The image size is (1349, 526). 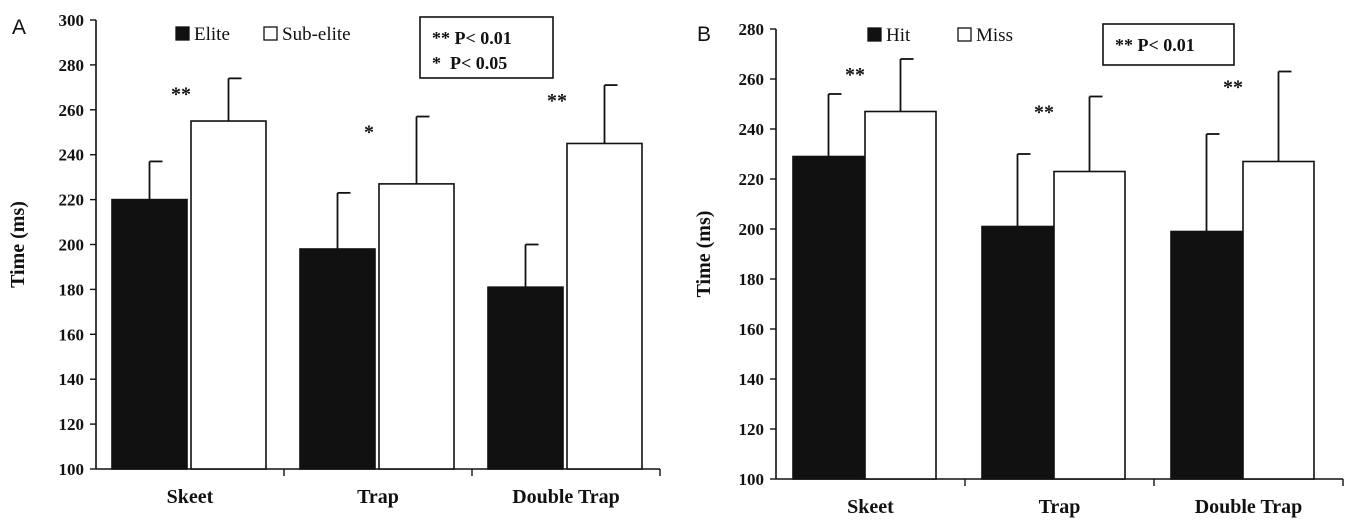 What do you see at coordinates (190, 497) in the screenshot?
I see `panel-a-category-label: Skeet` at bounding box center [190, 497].